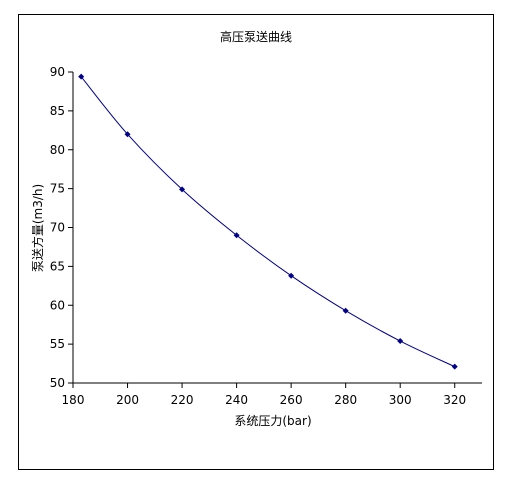  What do you see at coordinates (272, 421) in the screenshot?
I see `x-axis-title: 系统压力(bar)` at bounding box center [272, 421].